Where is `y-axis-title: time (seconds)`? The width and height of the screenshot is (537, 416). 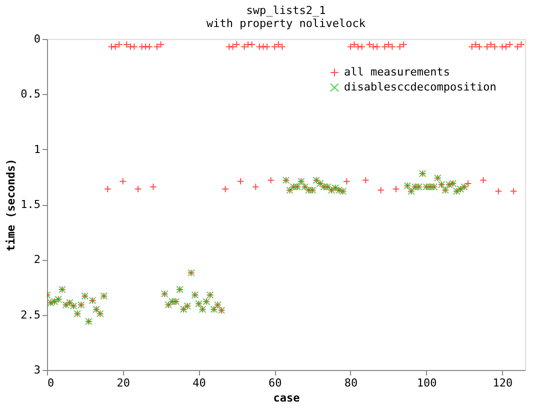
y-axis-title: time (seconds) is located at coordinates (11, 205).